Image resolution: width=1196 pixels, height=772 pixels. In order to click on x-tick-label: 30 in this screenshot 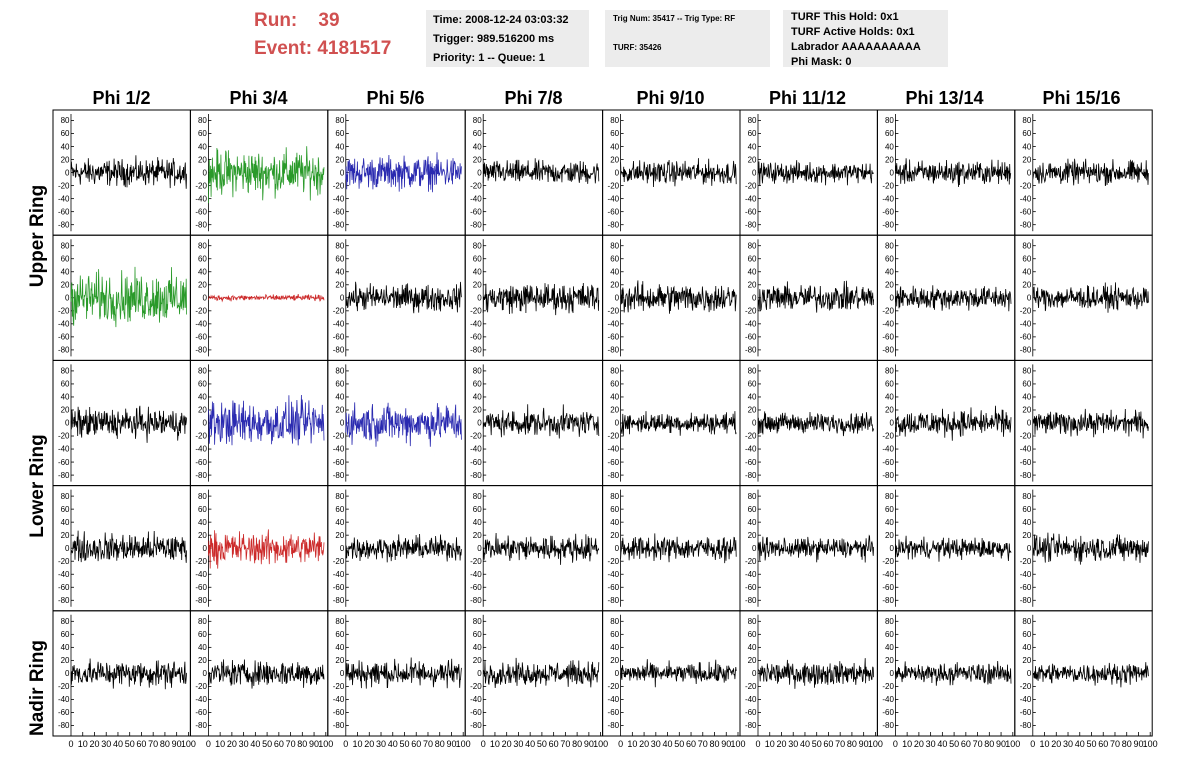, I will do `click(381, 744)`.